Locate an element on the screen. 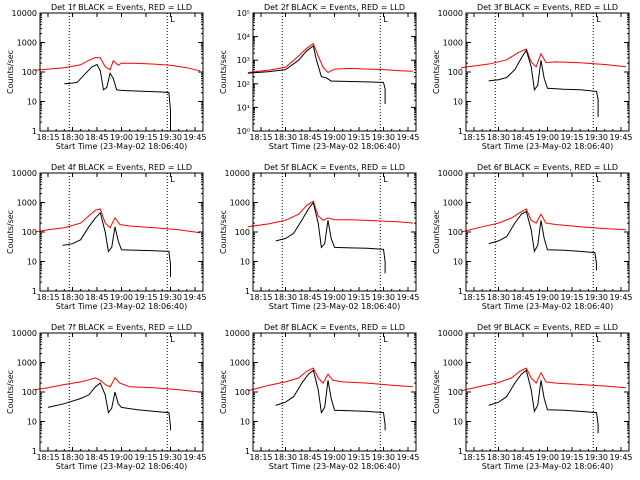 This screenshot has height=480, width=640. chart-title: Det 4f BLACK = Events, RED = LLD is located at coordinates (121, 167).